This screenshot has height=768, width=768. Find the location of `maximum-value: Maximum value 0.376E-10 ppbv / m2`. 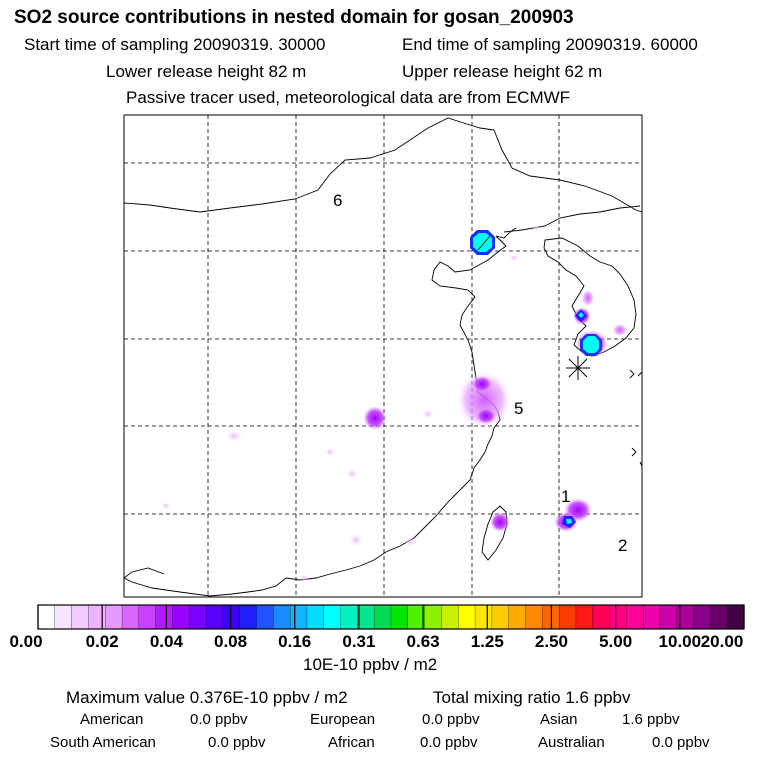

maximum-value: Maximum value 0.376E-10 ppbv / m2 is located at coordinates (207, 697).